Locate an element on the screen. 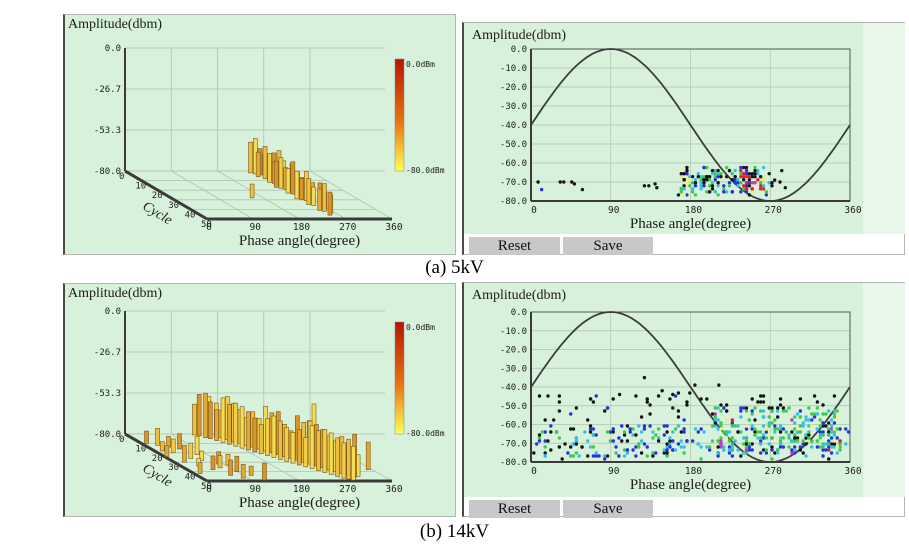 This screenshot has width=909, height=558. caption-b: (b) 14kV is located at coordinates (454, 531).